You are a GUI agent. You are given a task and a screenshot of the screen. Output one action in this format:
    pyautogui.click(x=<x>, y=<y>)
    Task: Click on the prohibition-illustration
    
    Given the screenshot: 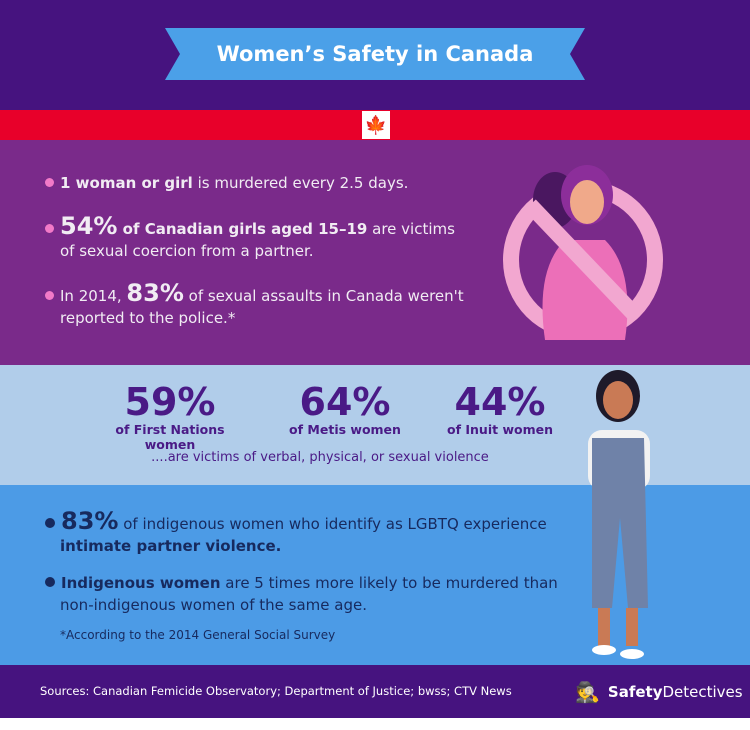 What is the action you would take?
    pyautogui.click(x=583, y=252)
    